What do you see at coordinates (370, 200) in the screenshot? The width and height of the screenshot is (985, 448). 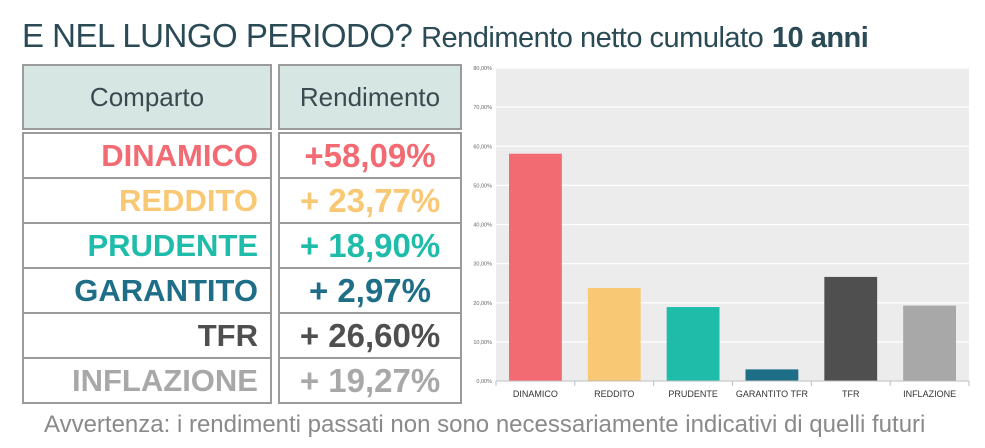 I see `table-row-value: + 23,77%` at bounding box center [370, 200].